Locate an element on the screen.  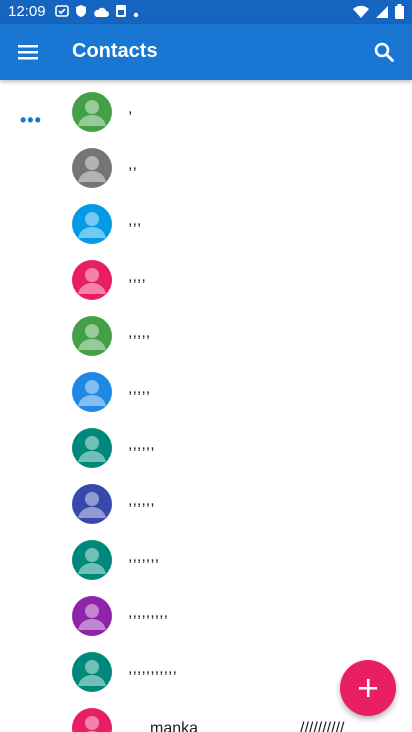
search-icon is located at coordinates (384, 52).